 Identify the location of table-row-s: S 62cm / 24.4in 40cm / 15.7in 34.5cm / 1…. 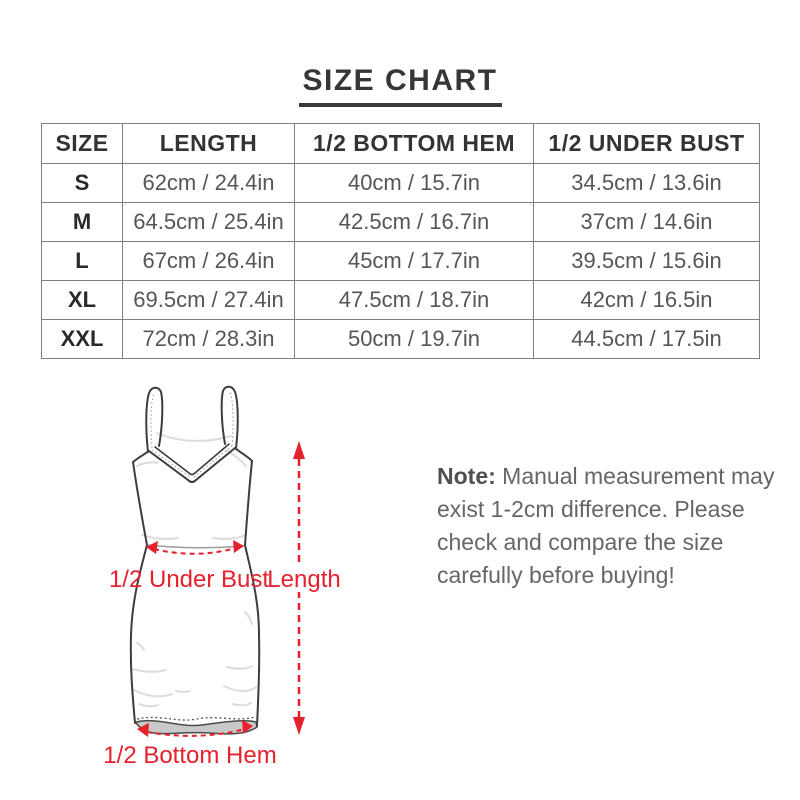
(400, 183).